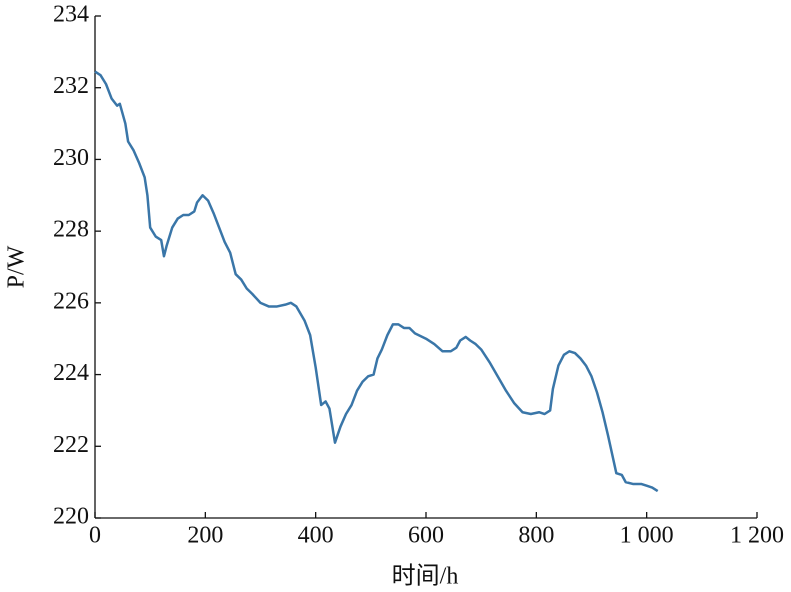 This screenshot has width=791, height=592. Describe the element at coordinates (205, 536) in the screenshot. I see `x-tick-label: 200` at that location.